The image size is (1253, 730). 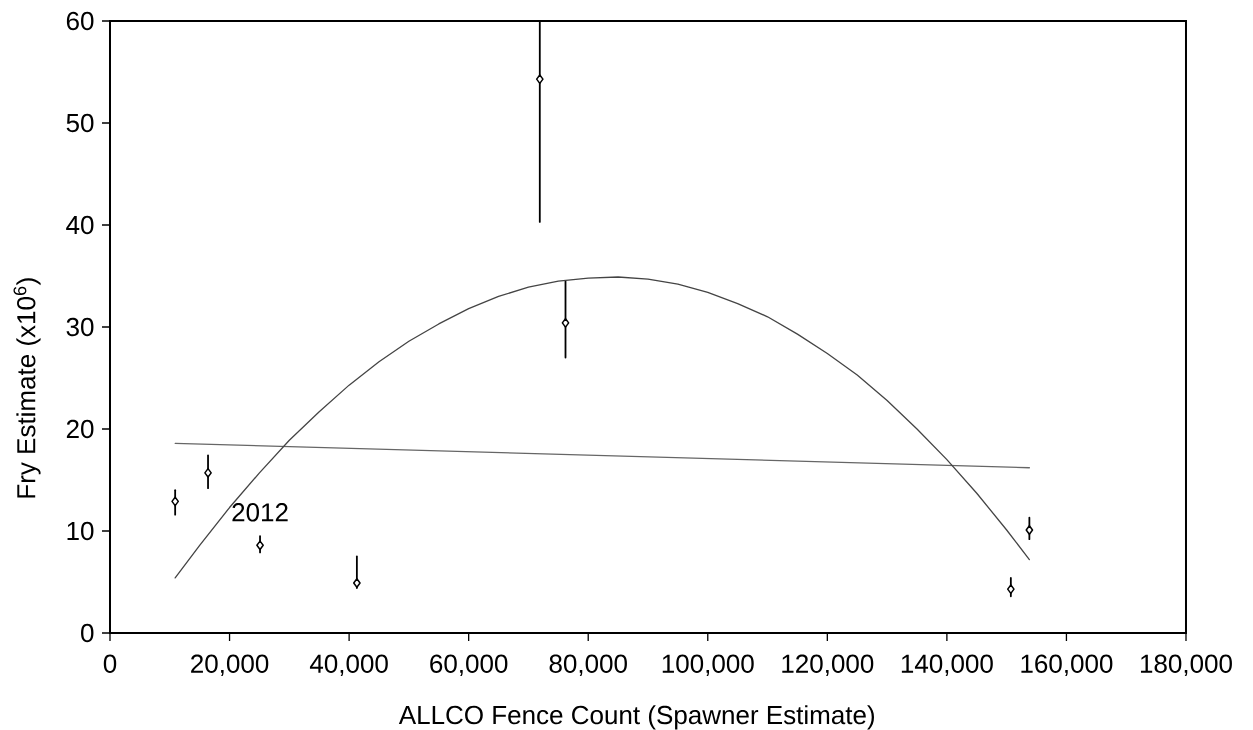 What do you see at coordinates (1067, 665) in the screenshot?
I see `x-tick-label: 160,000` at bounding box center [1067, 665].